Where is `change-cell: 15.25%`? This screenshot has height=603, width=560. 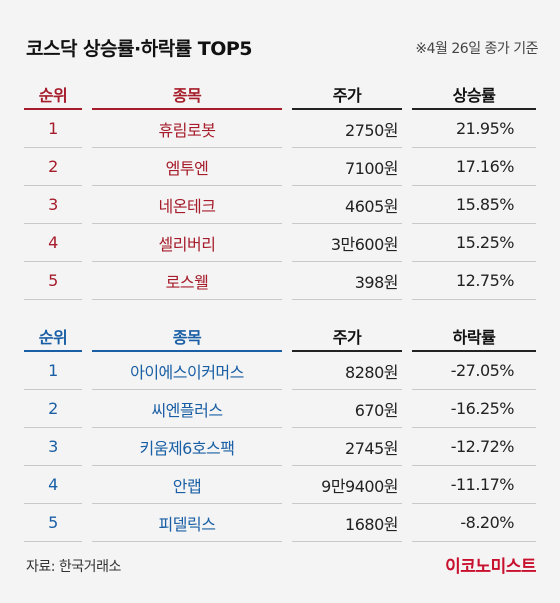 change-cell: 15.25% is located at coordinates (474, 243).